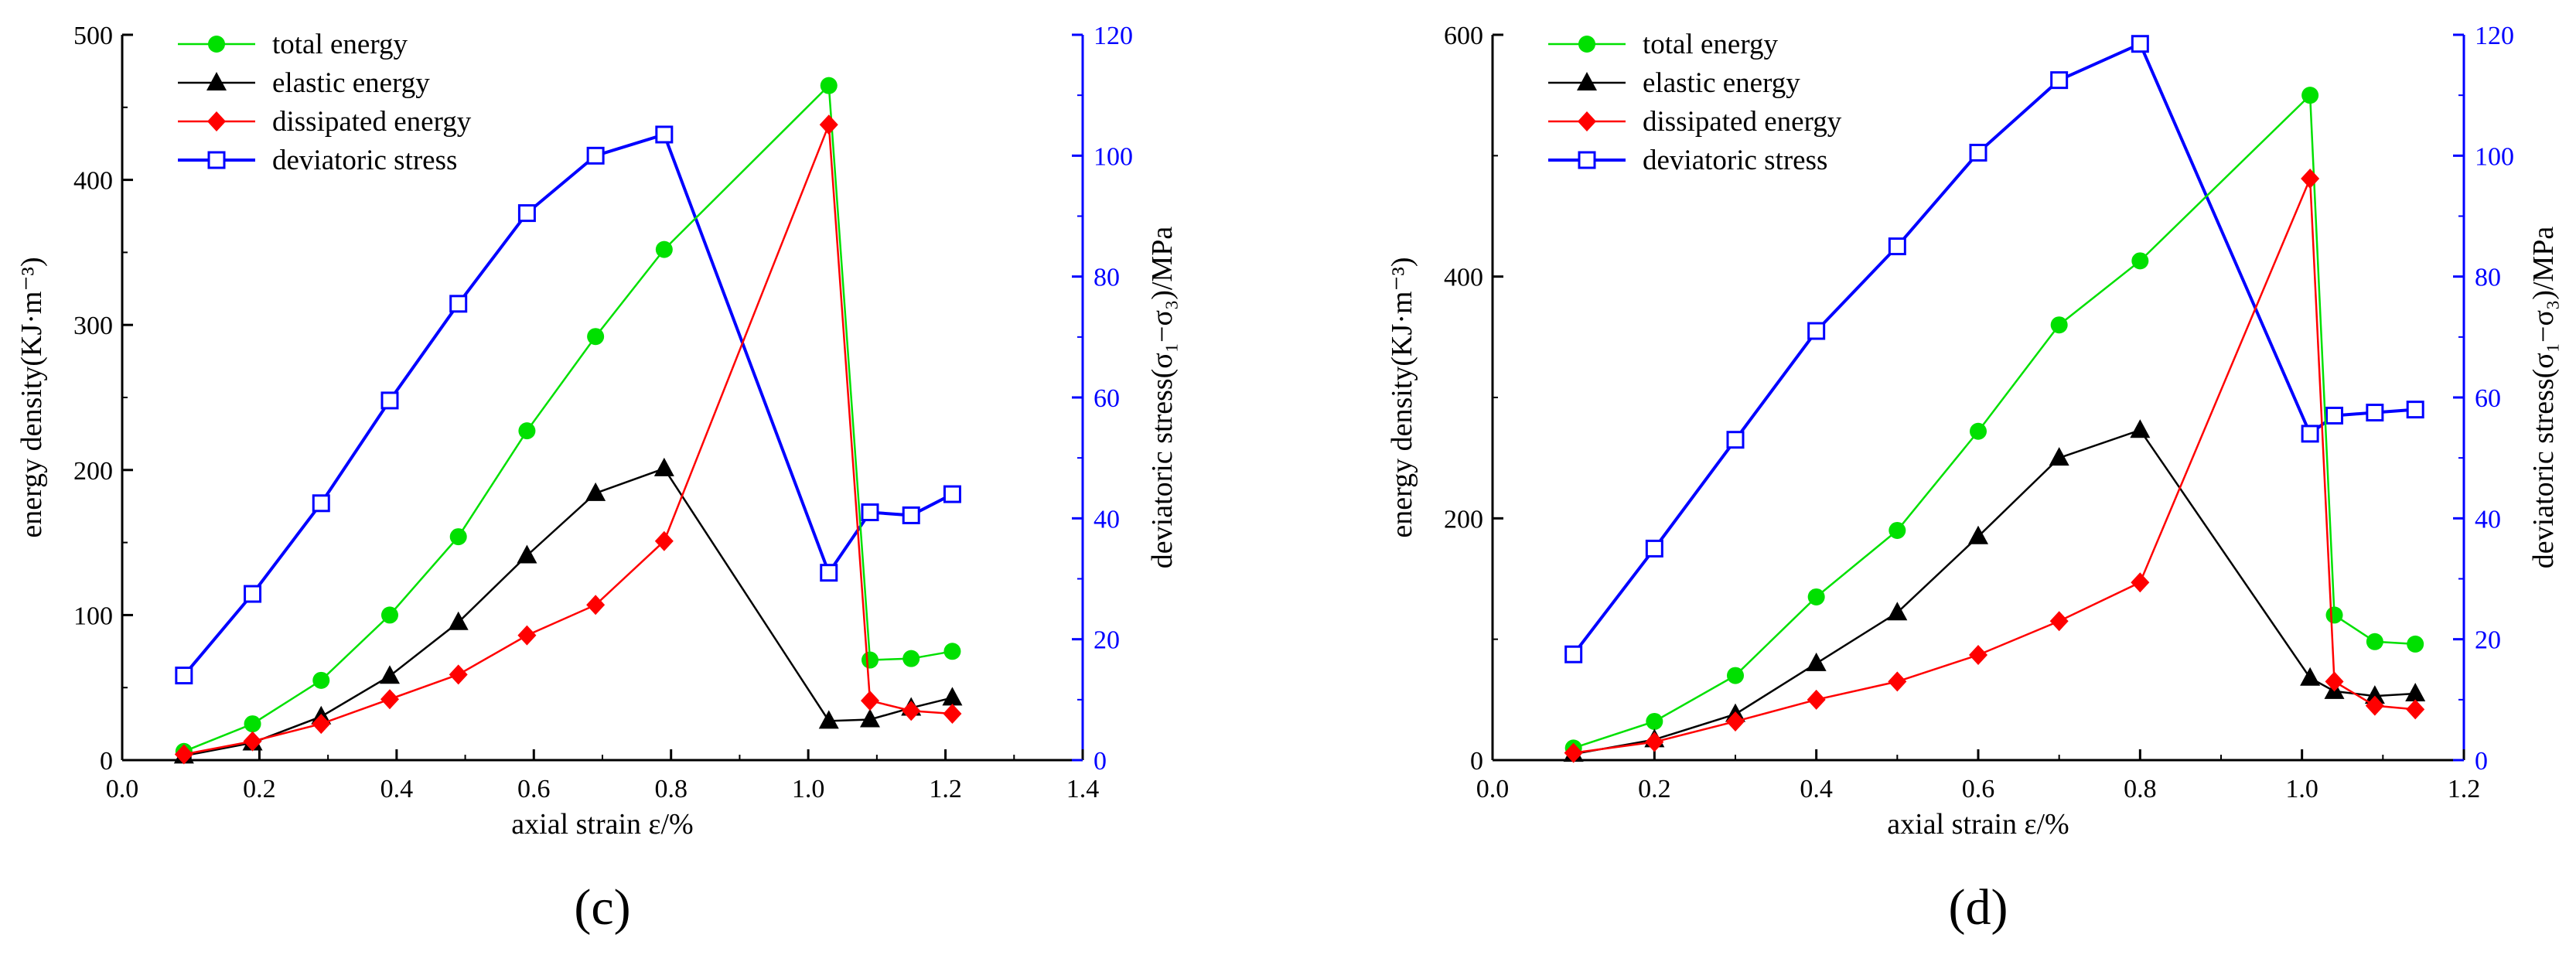  What do you see at coordinates (1978, 789) in the screenshot?
I see `x-tick-label: 0.6` at bounding box center [1978, 789].